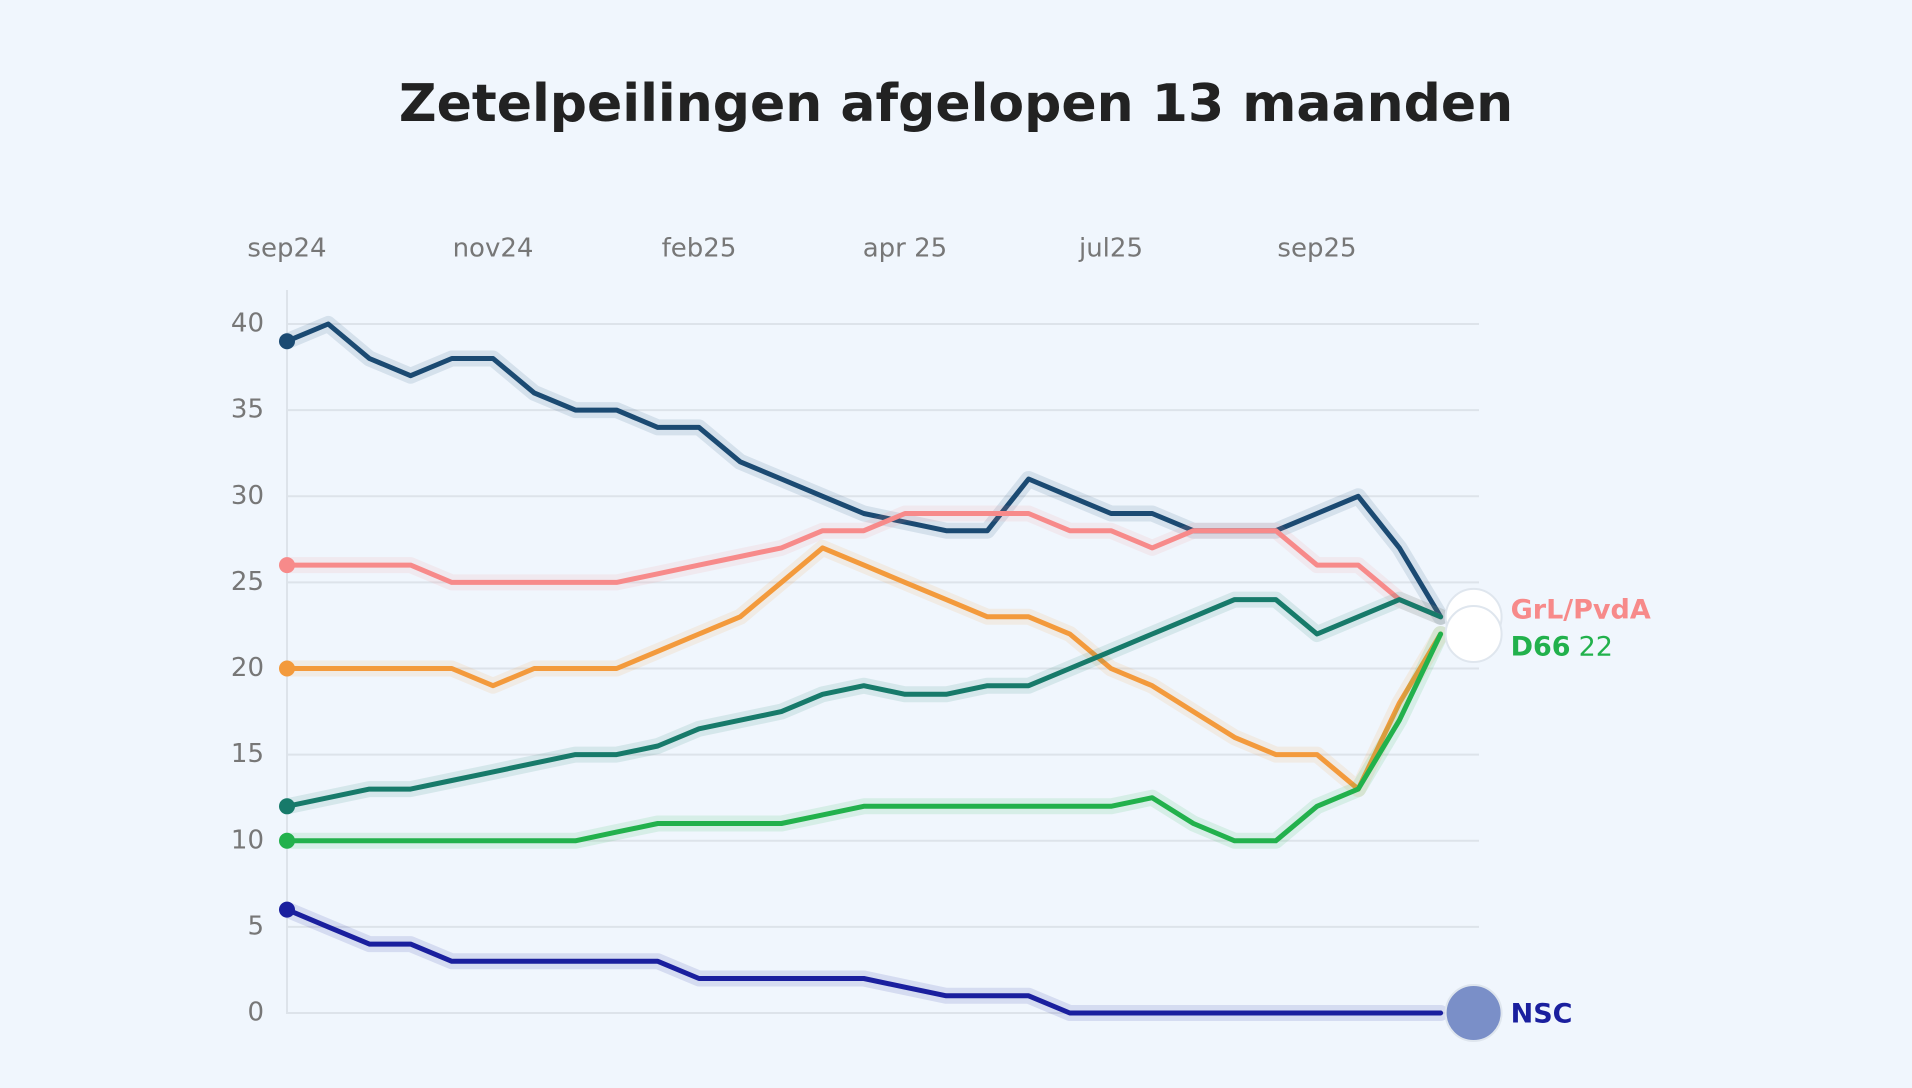 This screenshot has width=1912, height=1088. I want to click on x-tick-label: sep24, so click(286, 249).